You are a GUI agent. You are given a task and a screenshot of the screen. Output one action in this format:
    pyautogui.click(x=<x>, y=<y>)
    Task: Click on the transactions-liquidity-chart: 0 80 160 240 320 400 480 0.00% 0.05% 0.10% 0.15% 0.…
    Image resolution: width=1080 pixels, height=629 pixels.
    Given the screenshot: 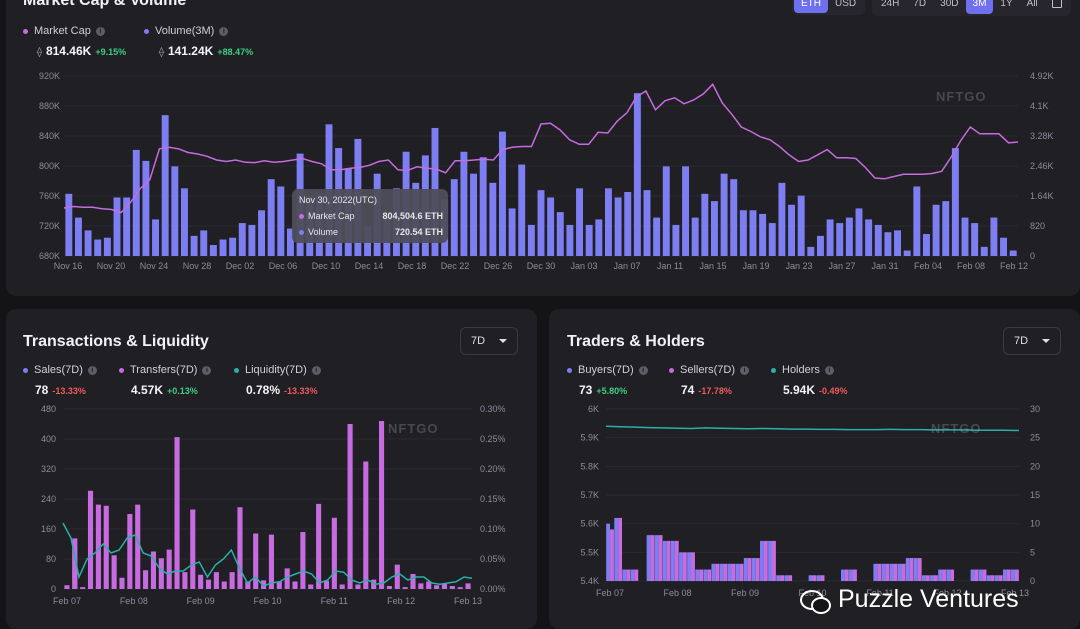 What is the action you would take?
    pyautogui.click(x=273, y=505)
    